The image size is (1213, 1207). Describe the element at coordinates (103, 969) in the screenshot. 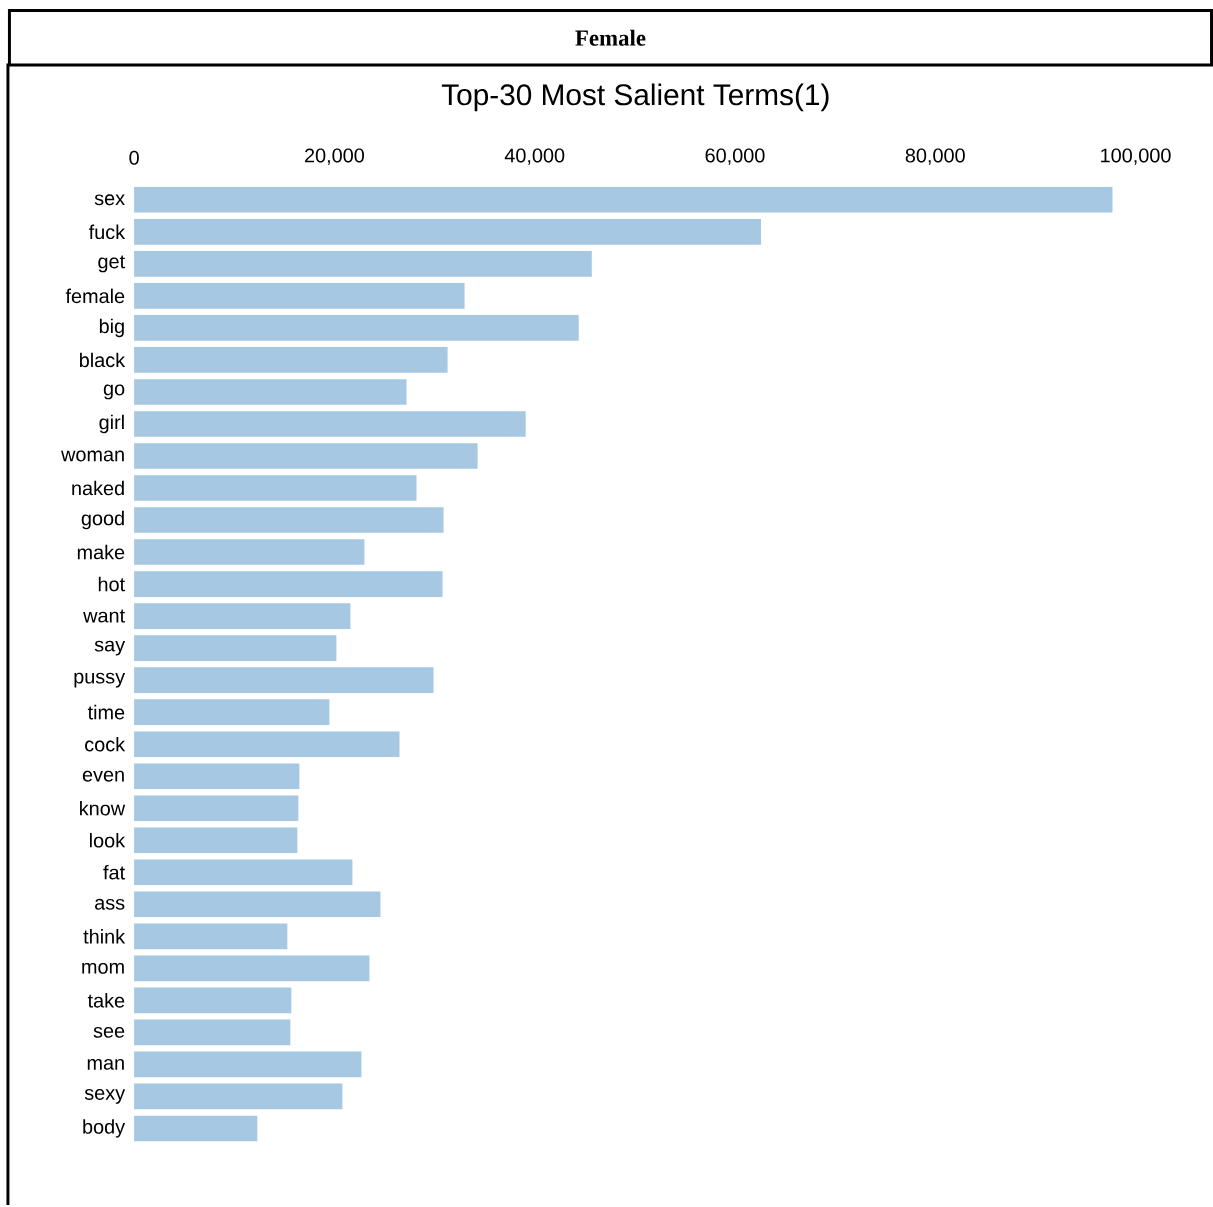

I see `y-tick-label: mom` at that location.